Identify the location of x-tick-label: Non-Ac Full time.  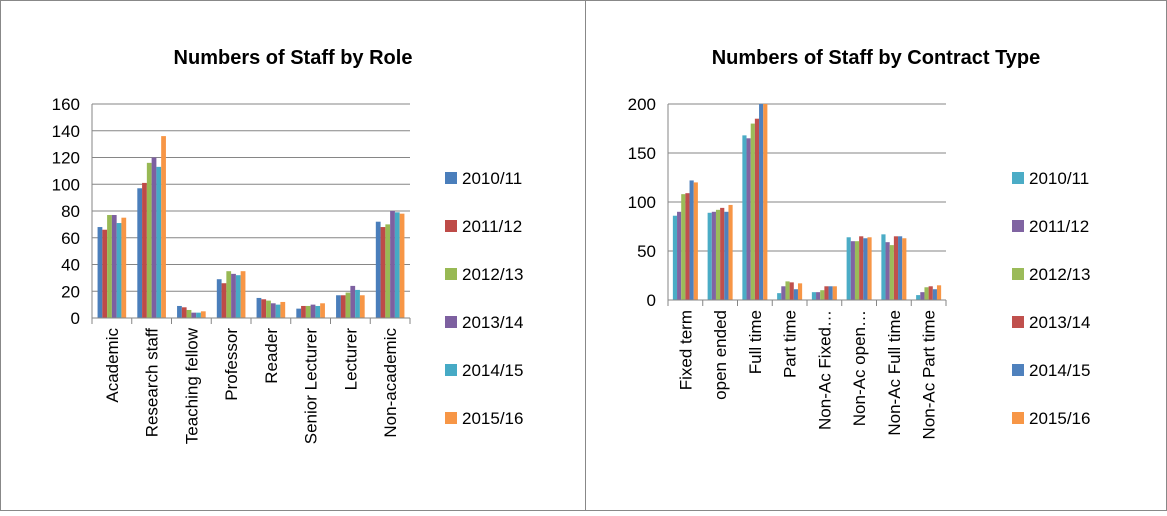
(894, 373).